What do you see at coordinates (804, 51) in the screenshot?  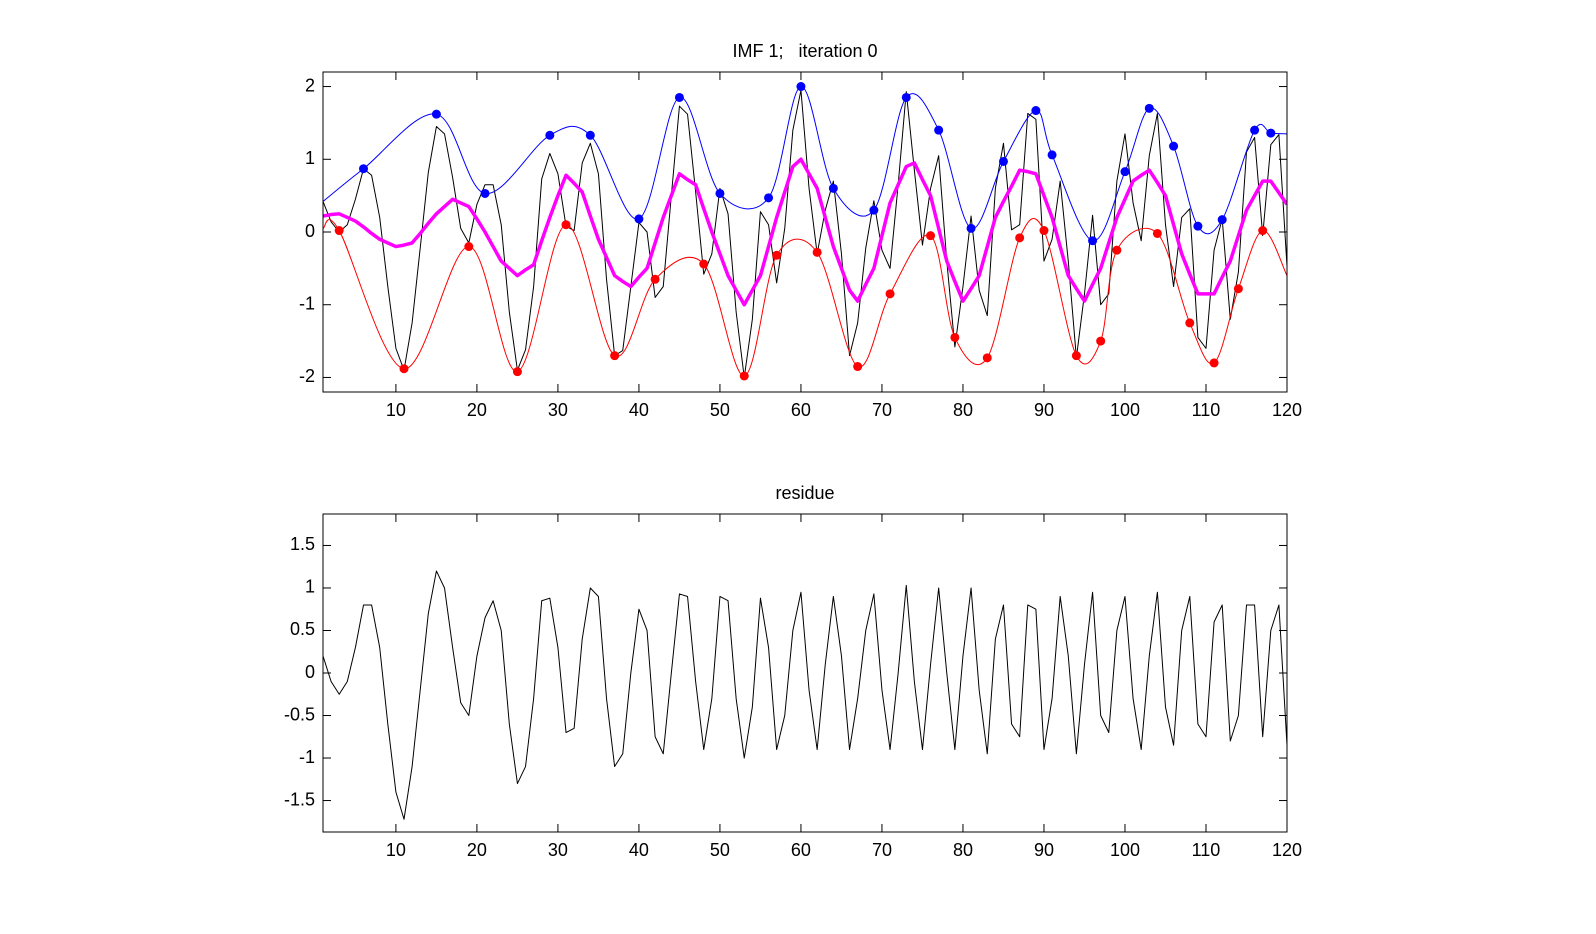 I see `chart-title: IMF 1; iteration 0` at bounding box center [804, 51].